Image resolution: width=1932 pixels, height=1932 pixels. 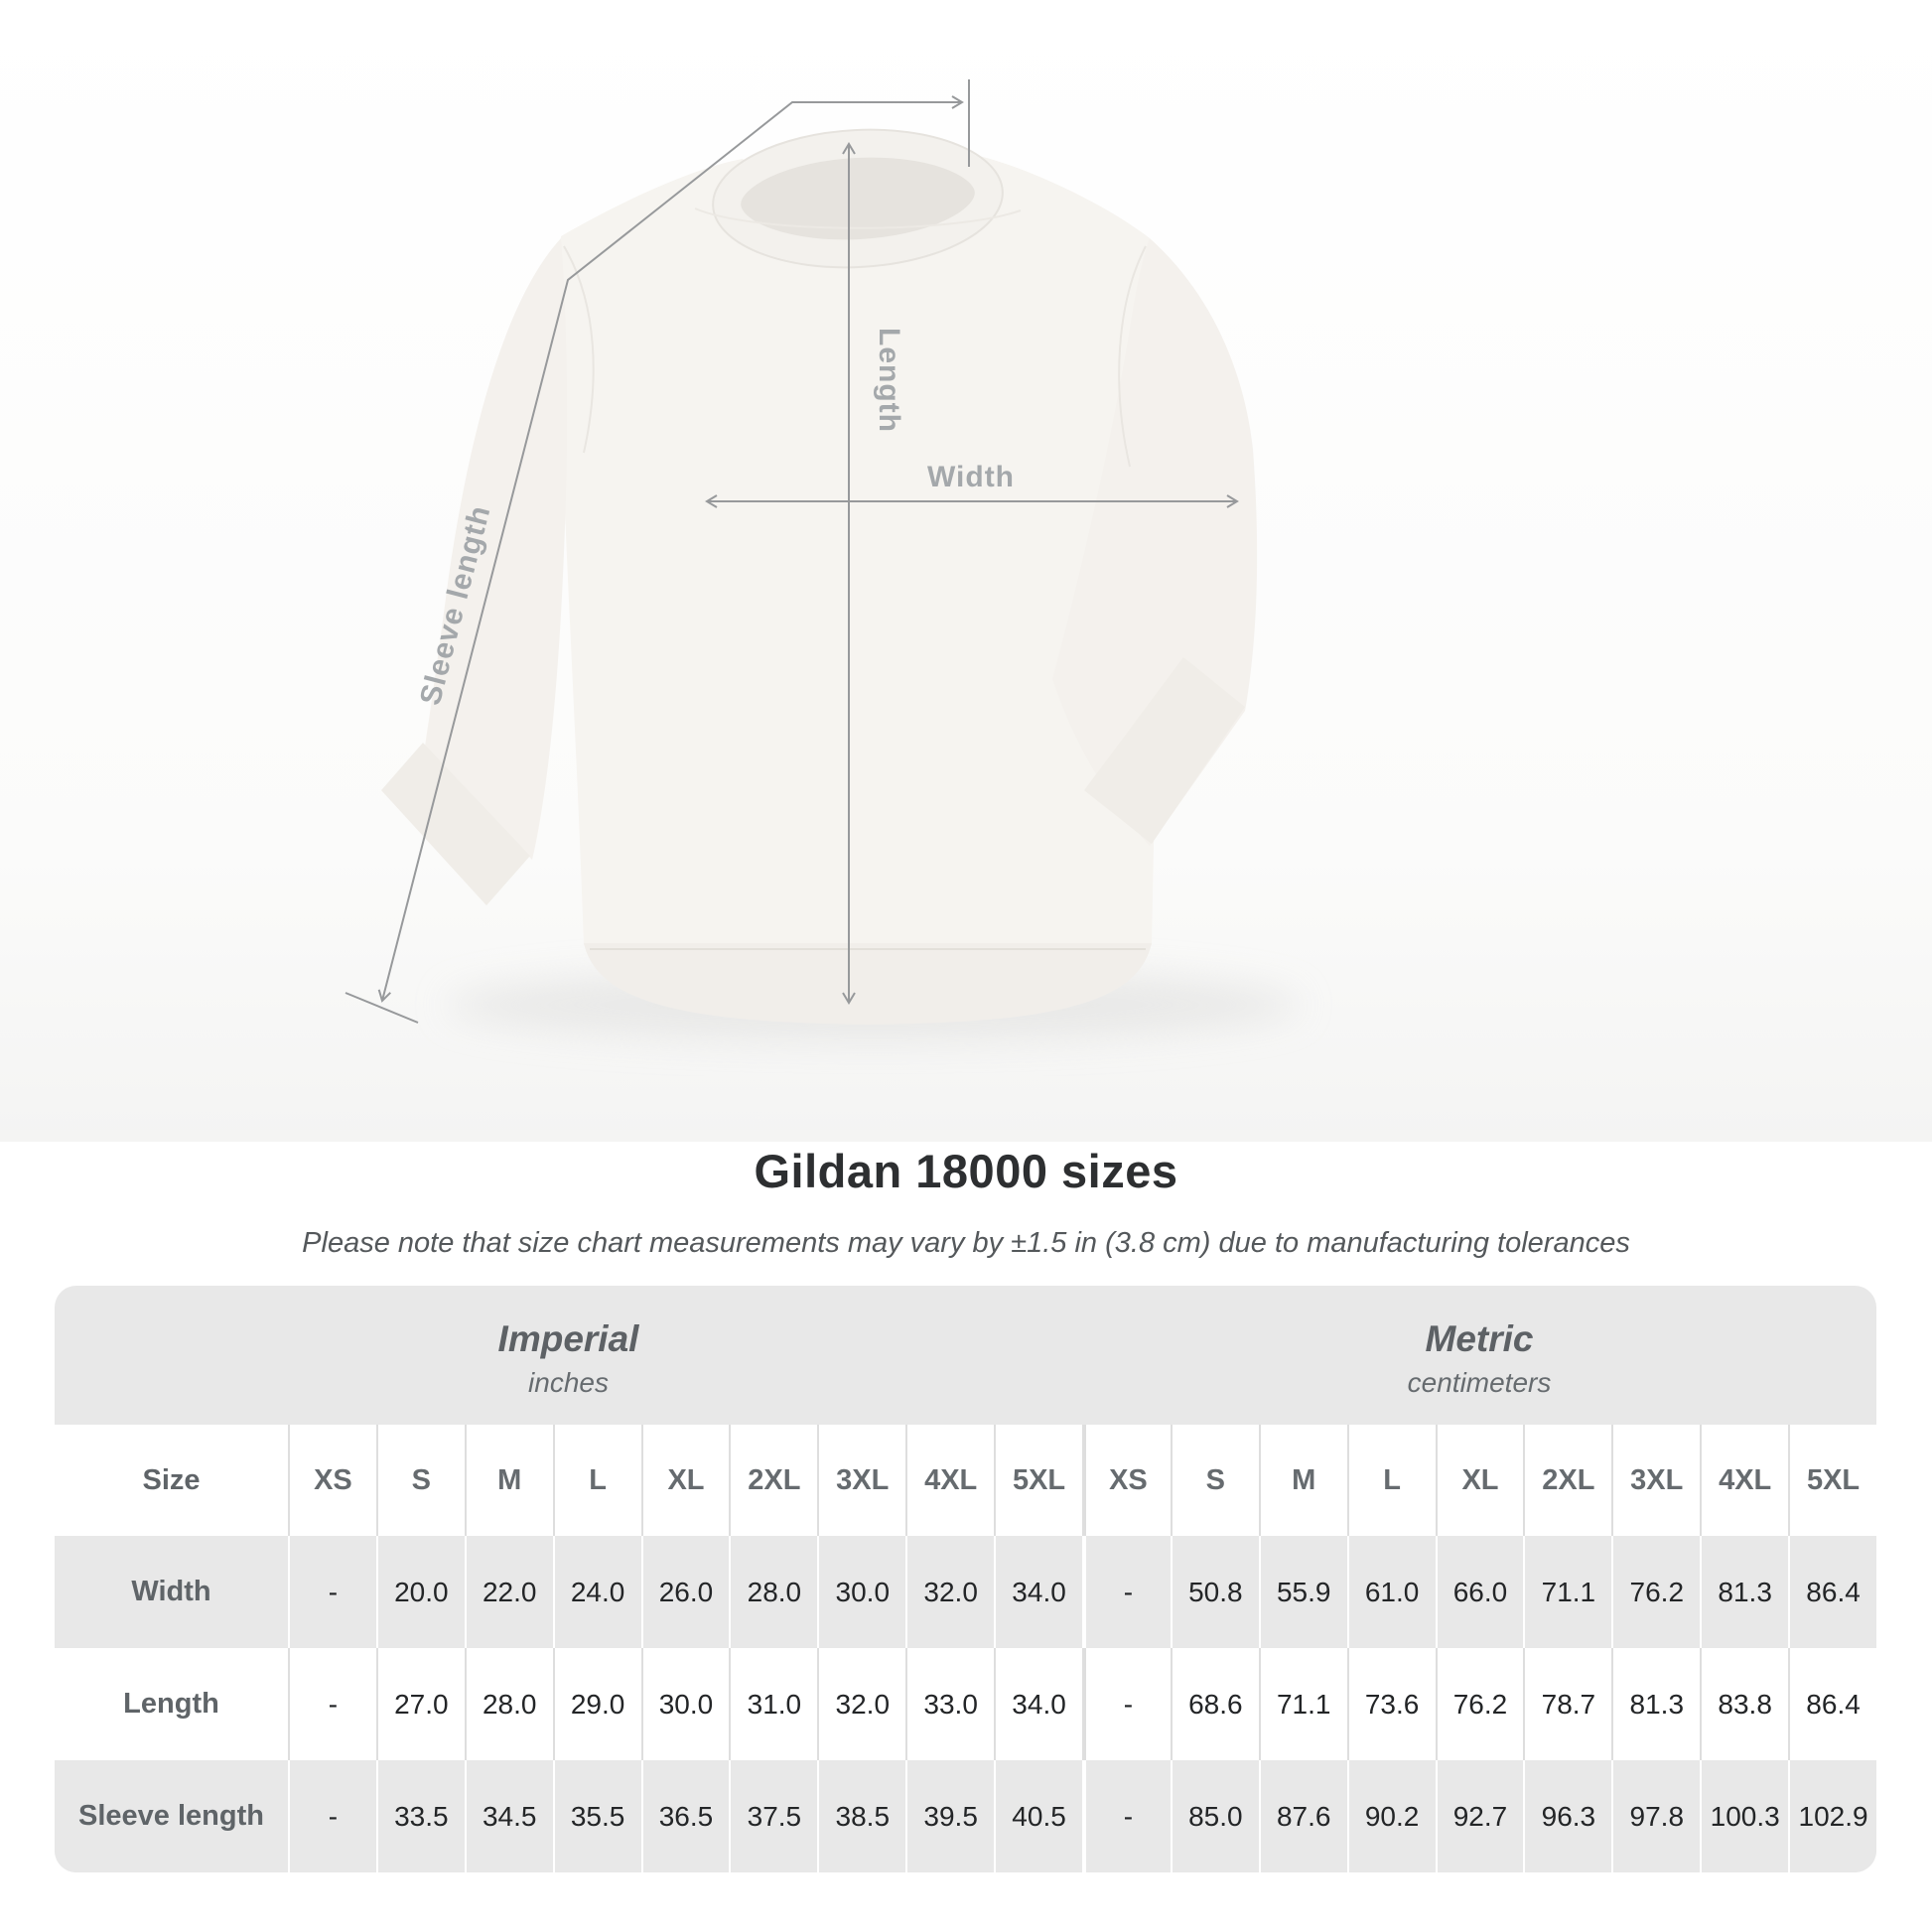 I want to click on table-cell: 92.7, so click(x=1480, y=1816).